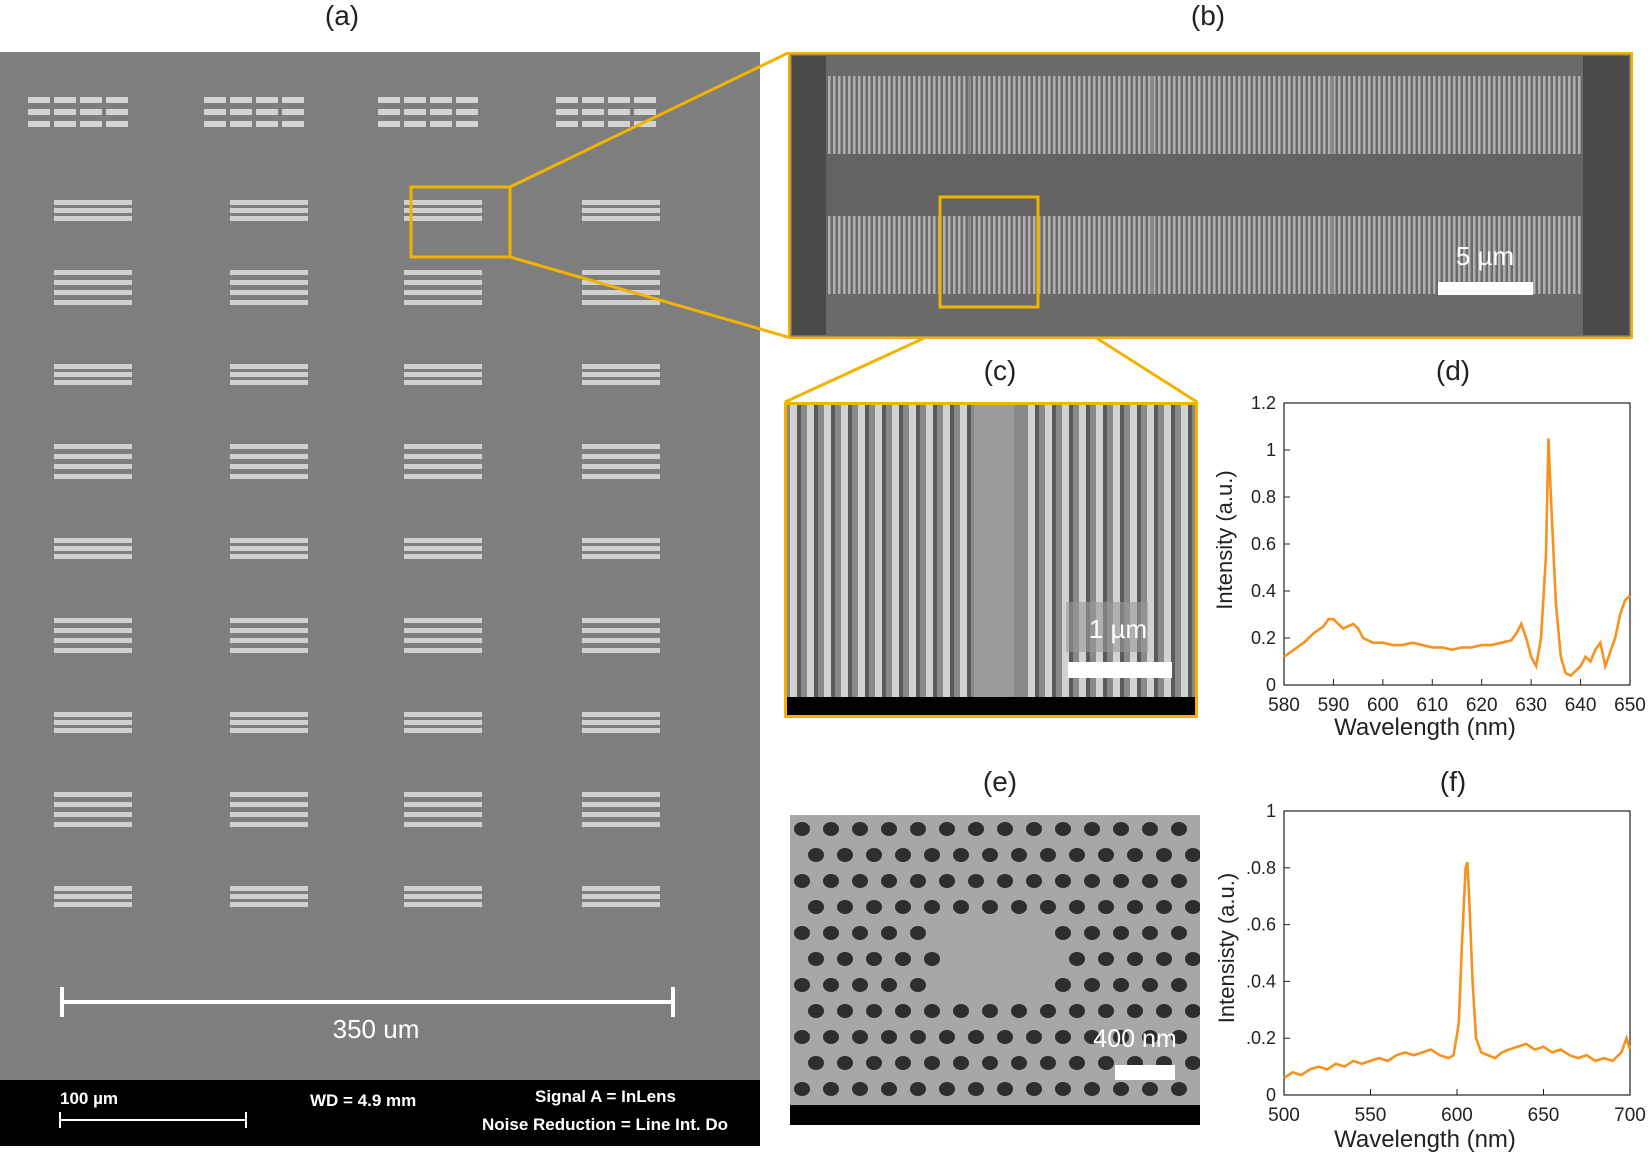 This screenshot has height=1154, width=1650. I want to click on panel-label-d: (d), so click(1453, 371).